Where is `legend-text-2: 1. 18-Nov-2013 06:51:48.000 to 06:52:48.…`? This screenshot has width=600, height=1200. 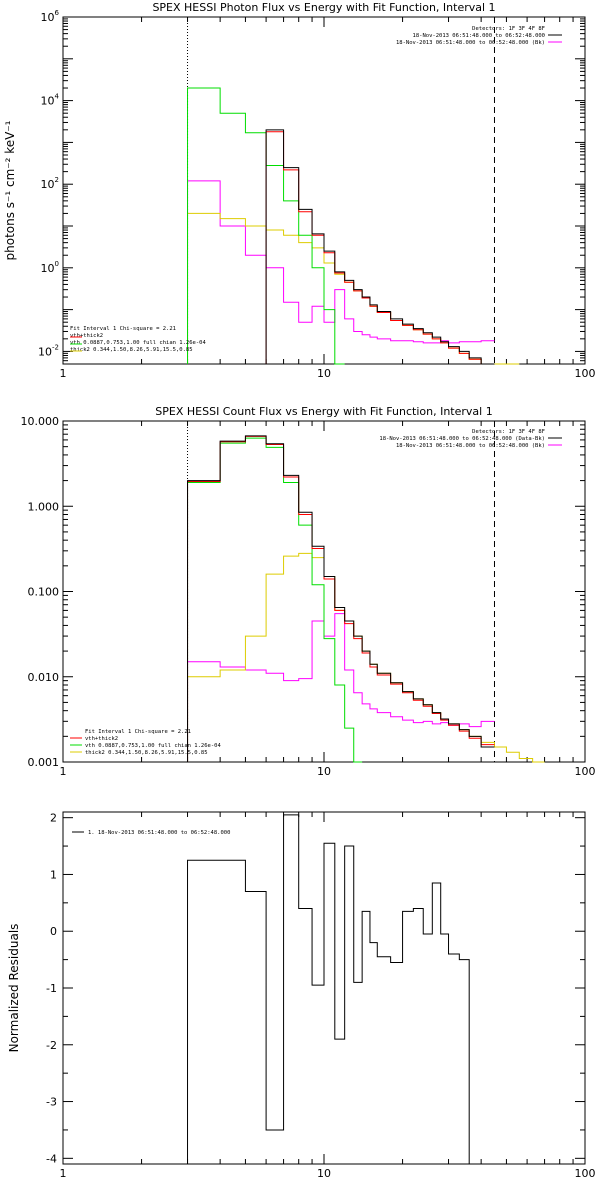 legend-text-2: 1. 18-Nov-2013 06:51:48.000 to 06:52:48.… is located at coordinates (159, 833).